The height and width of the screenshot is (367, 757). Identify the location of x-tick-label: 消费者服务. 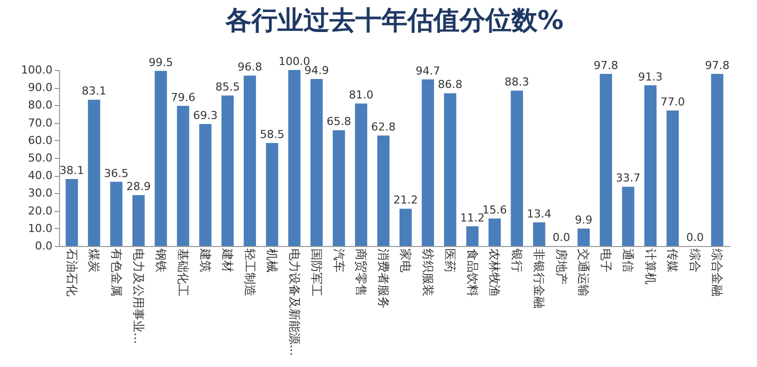
(383, 278).